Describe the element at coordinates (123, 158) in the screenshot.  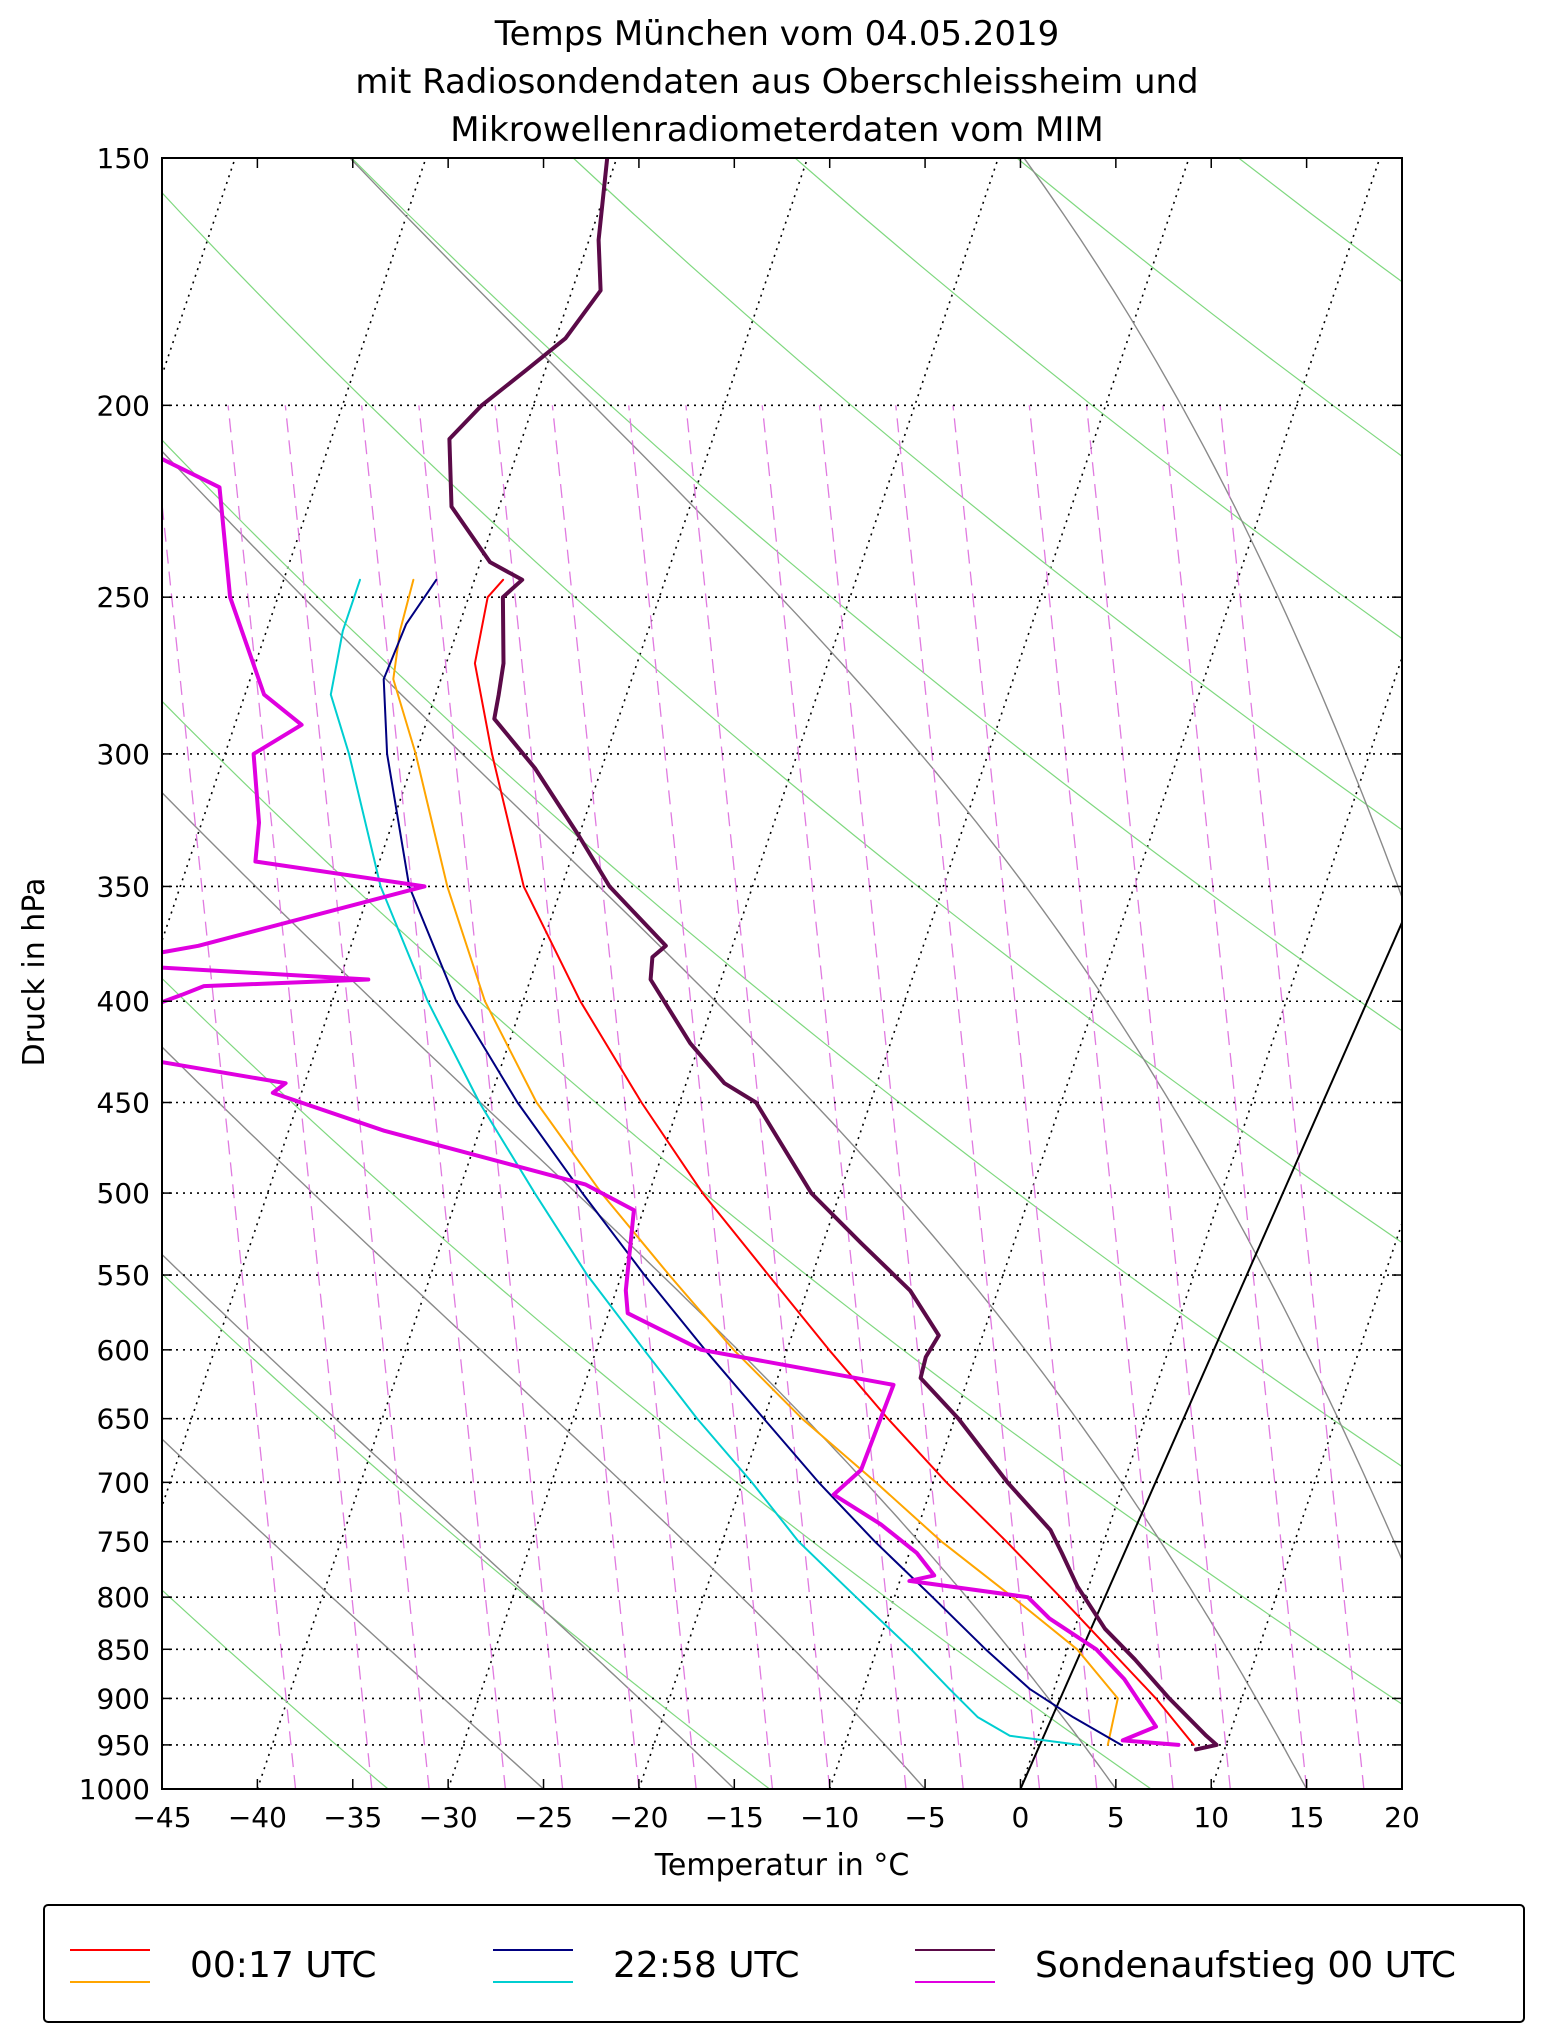
I see `y-tick-label: 150` at that location.